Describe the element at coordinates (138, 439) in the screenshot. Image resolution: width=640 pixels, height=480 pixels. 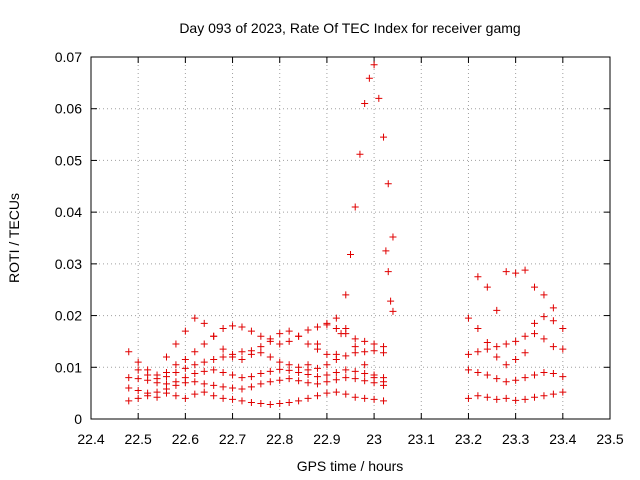
I see `x-tick-label: 22.5` at that location.